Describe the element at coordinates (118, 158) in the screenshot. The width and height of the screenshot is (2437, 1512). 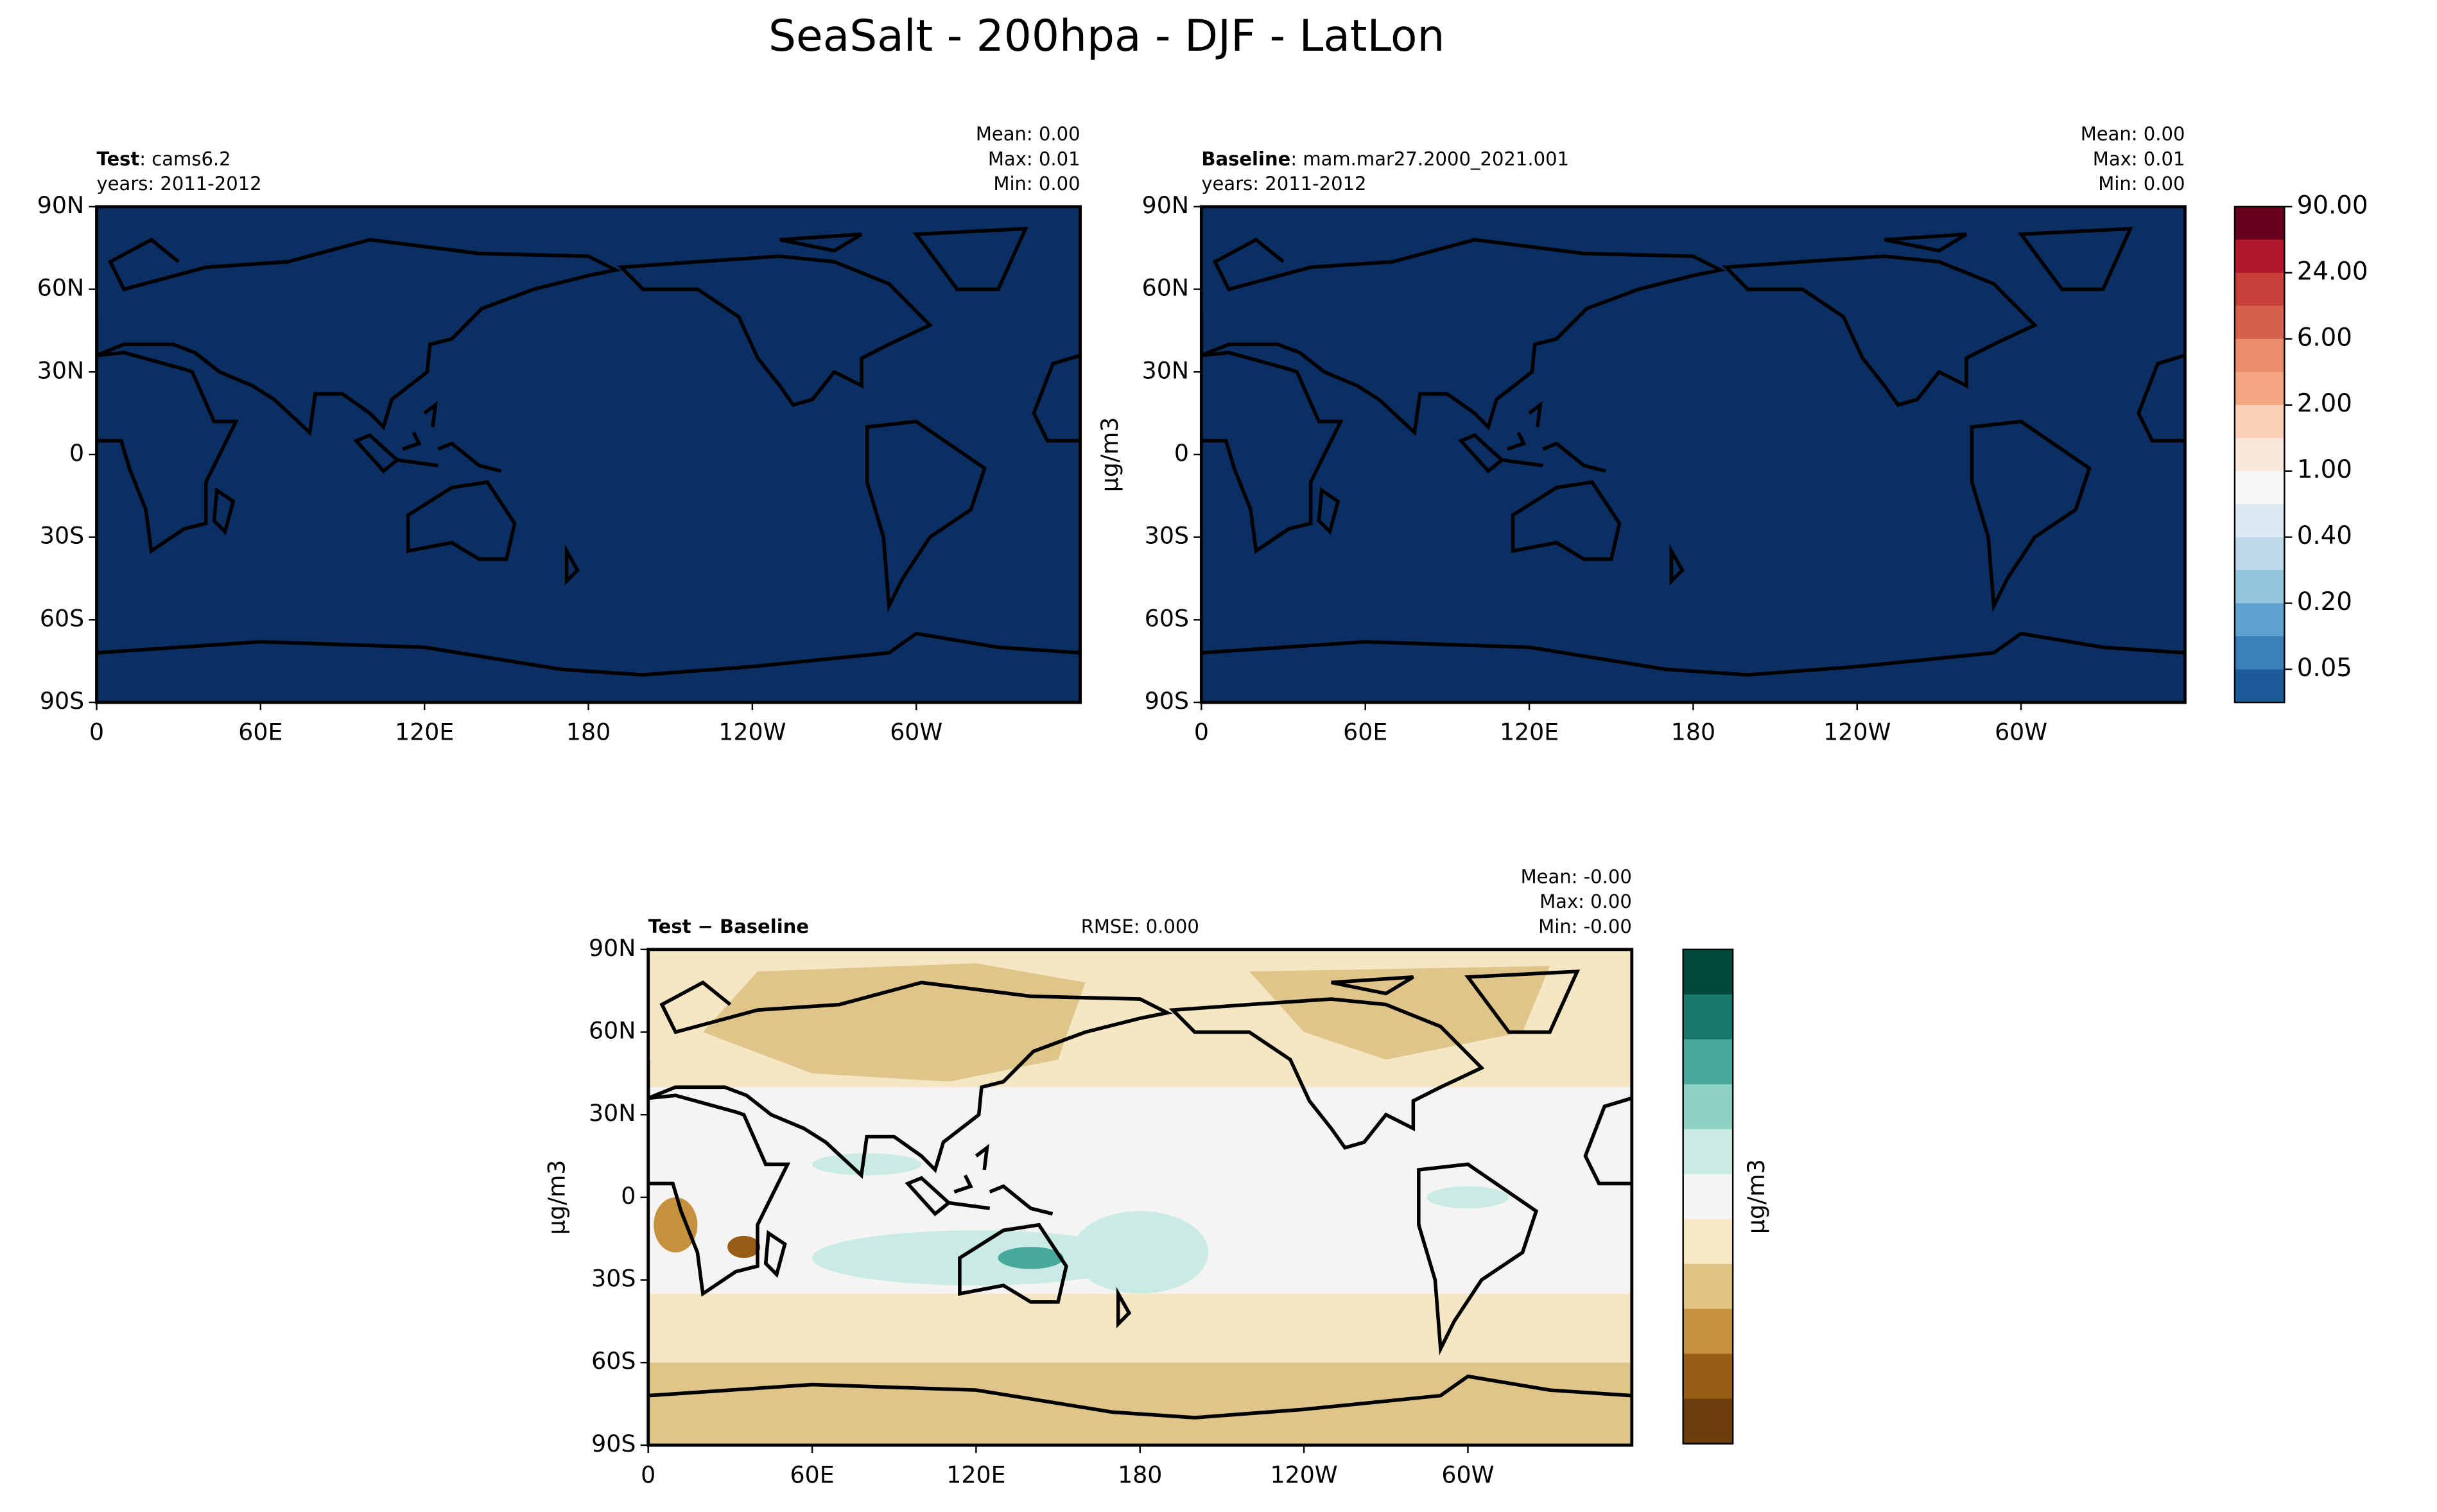
I see `panel-name: Test` at that location.